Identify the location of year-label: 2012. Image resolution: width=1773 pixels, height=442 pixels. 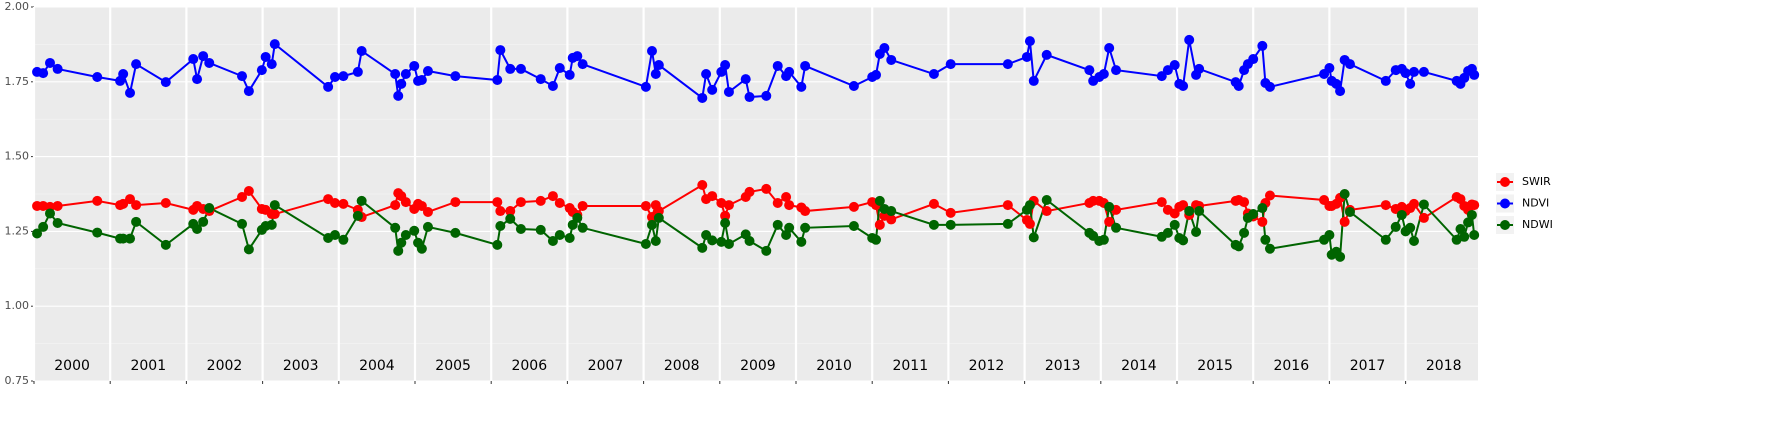
(987, 366).